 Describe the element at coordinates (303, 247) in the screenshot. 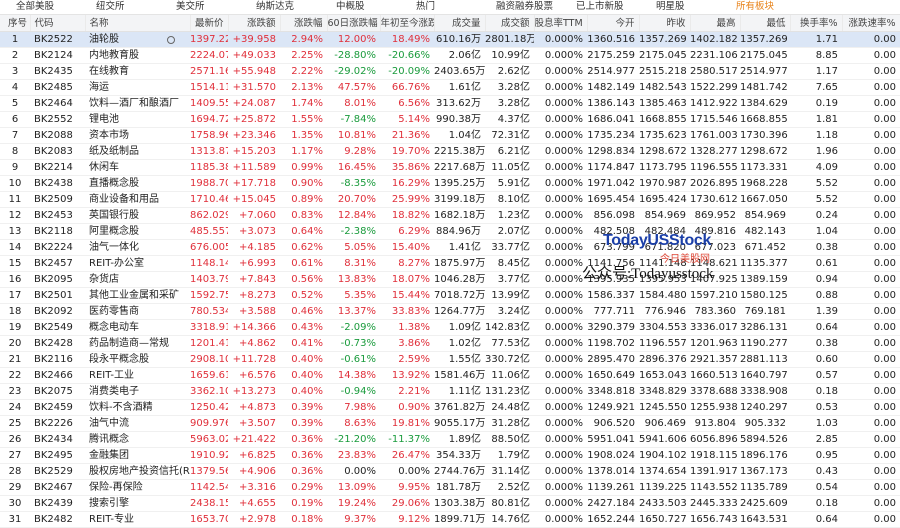

I see `table-cell: 0.62%` at that location.